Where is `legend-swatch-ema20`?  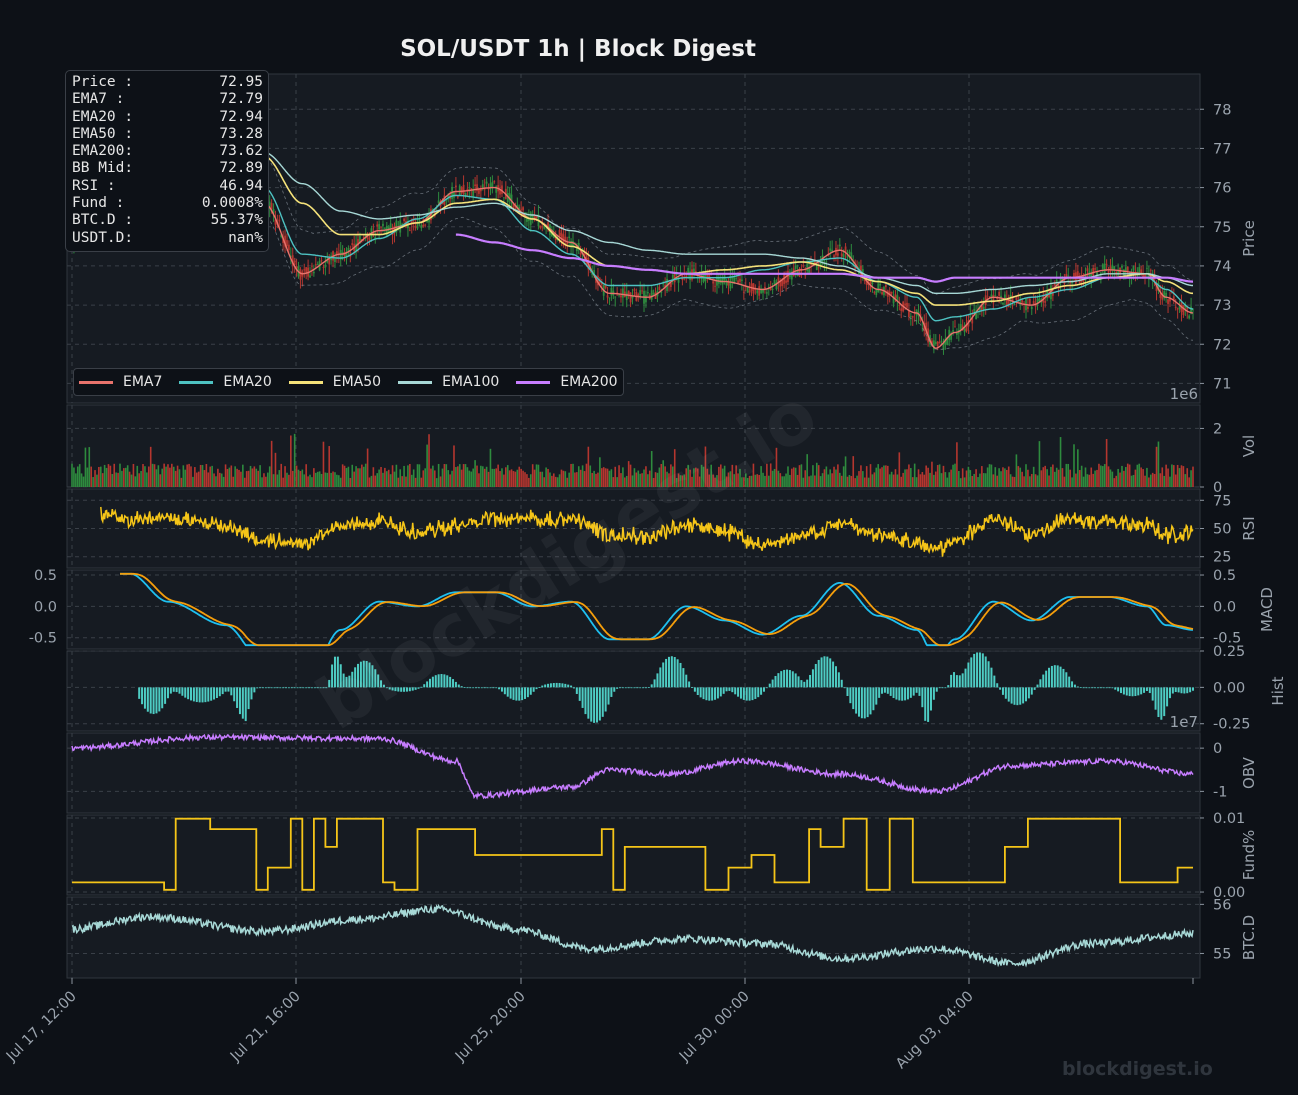
legend-swatch-ema20 is located at coordinates (196, 382).